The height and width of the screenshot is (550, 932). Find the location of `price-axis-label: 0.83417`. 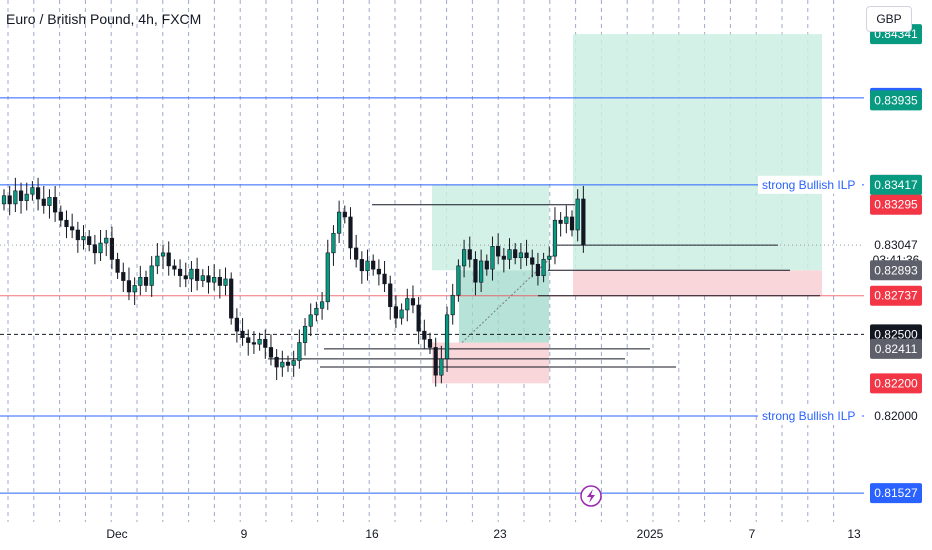

price-axis-label: 0.83417 is located at coordinates (896, 184).